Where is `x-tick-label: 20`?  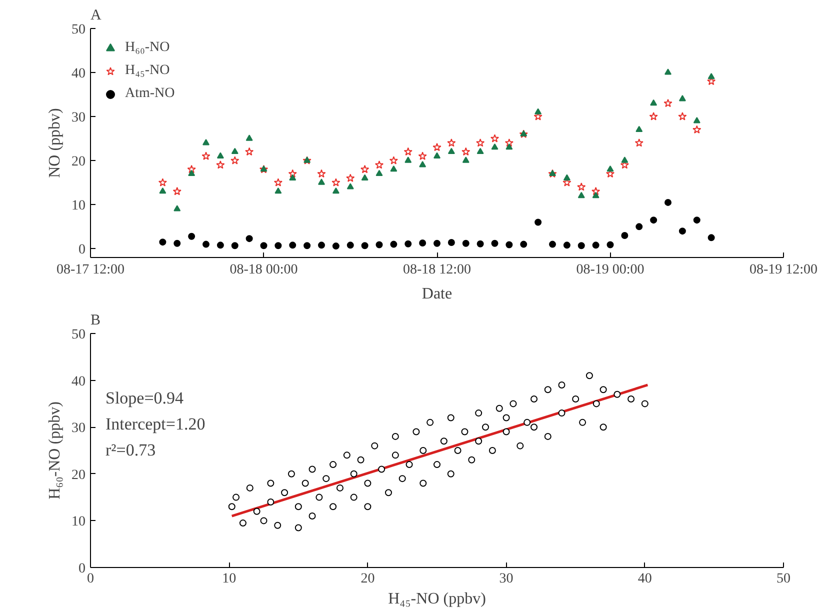
x-tick-label: 20 is located at coordinates (367, 579).